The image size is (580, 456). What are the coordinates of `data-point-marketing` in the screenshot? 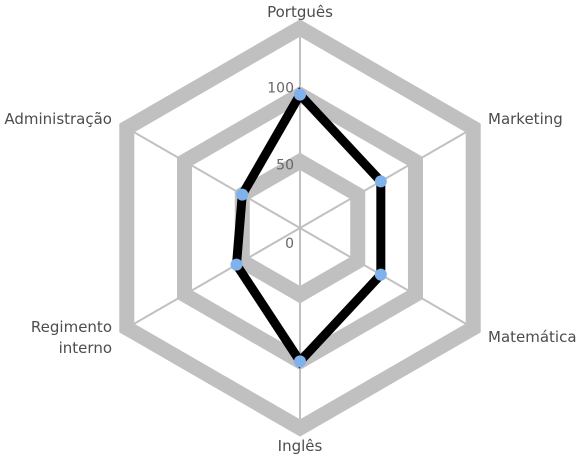 It's located at (380, 181).